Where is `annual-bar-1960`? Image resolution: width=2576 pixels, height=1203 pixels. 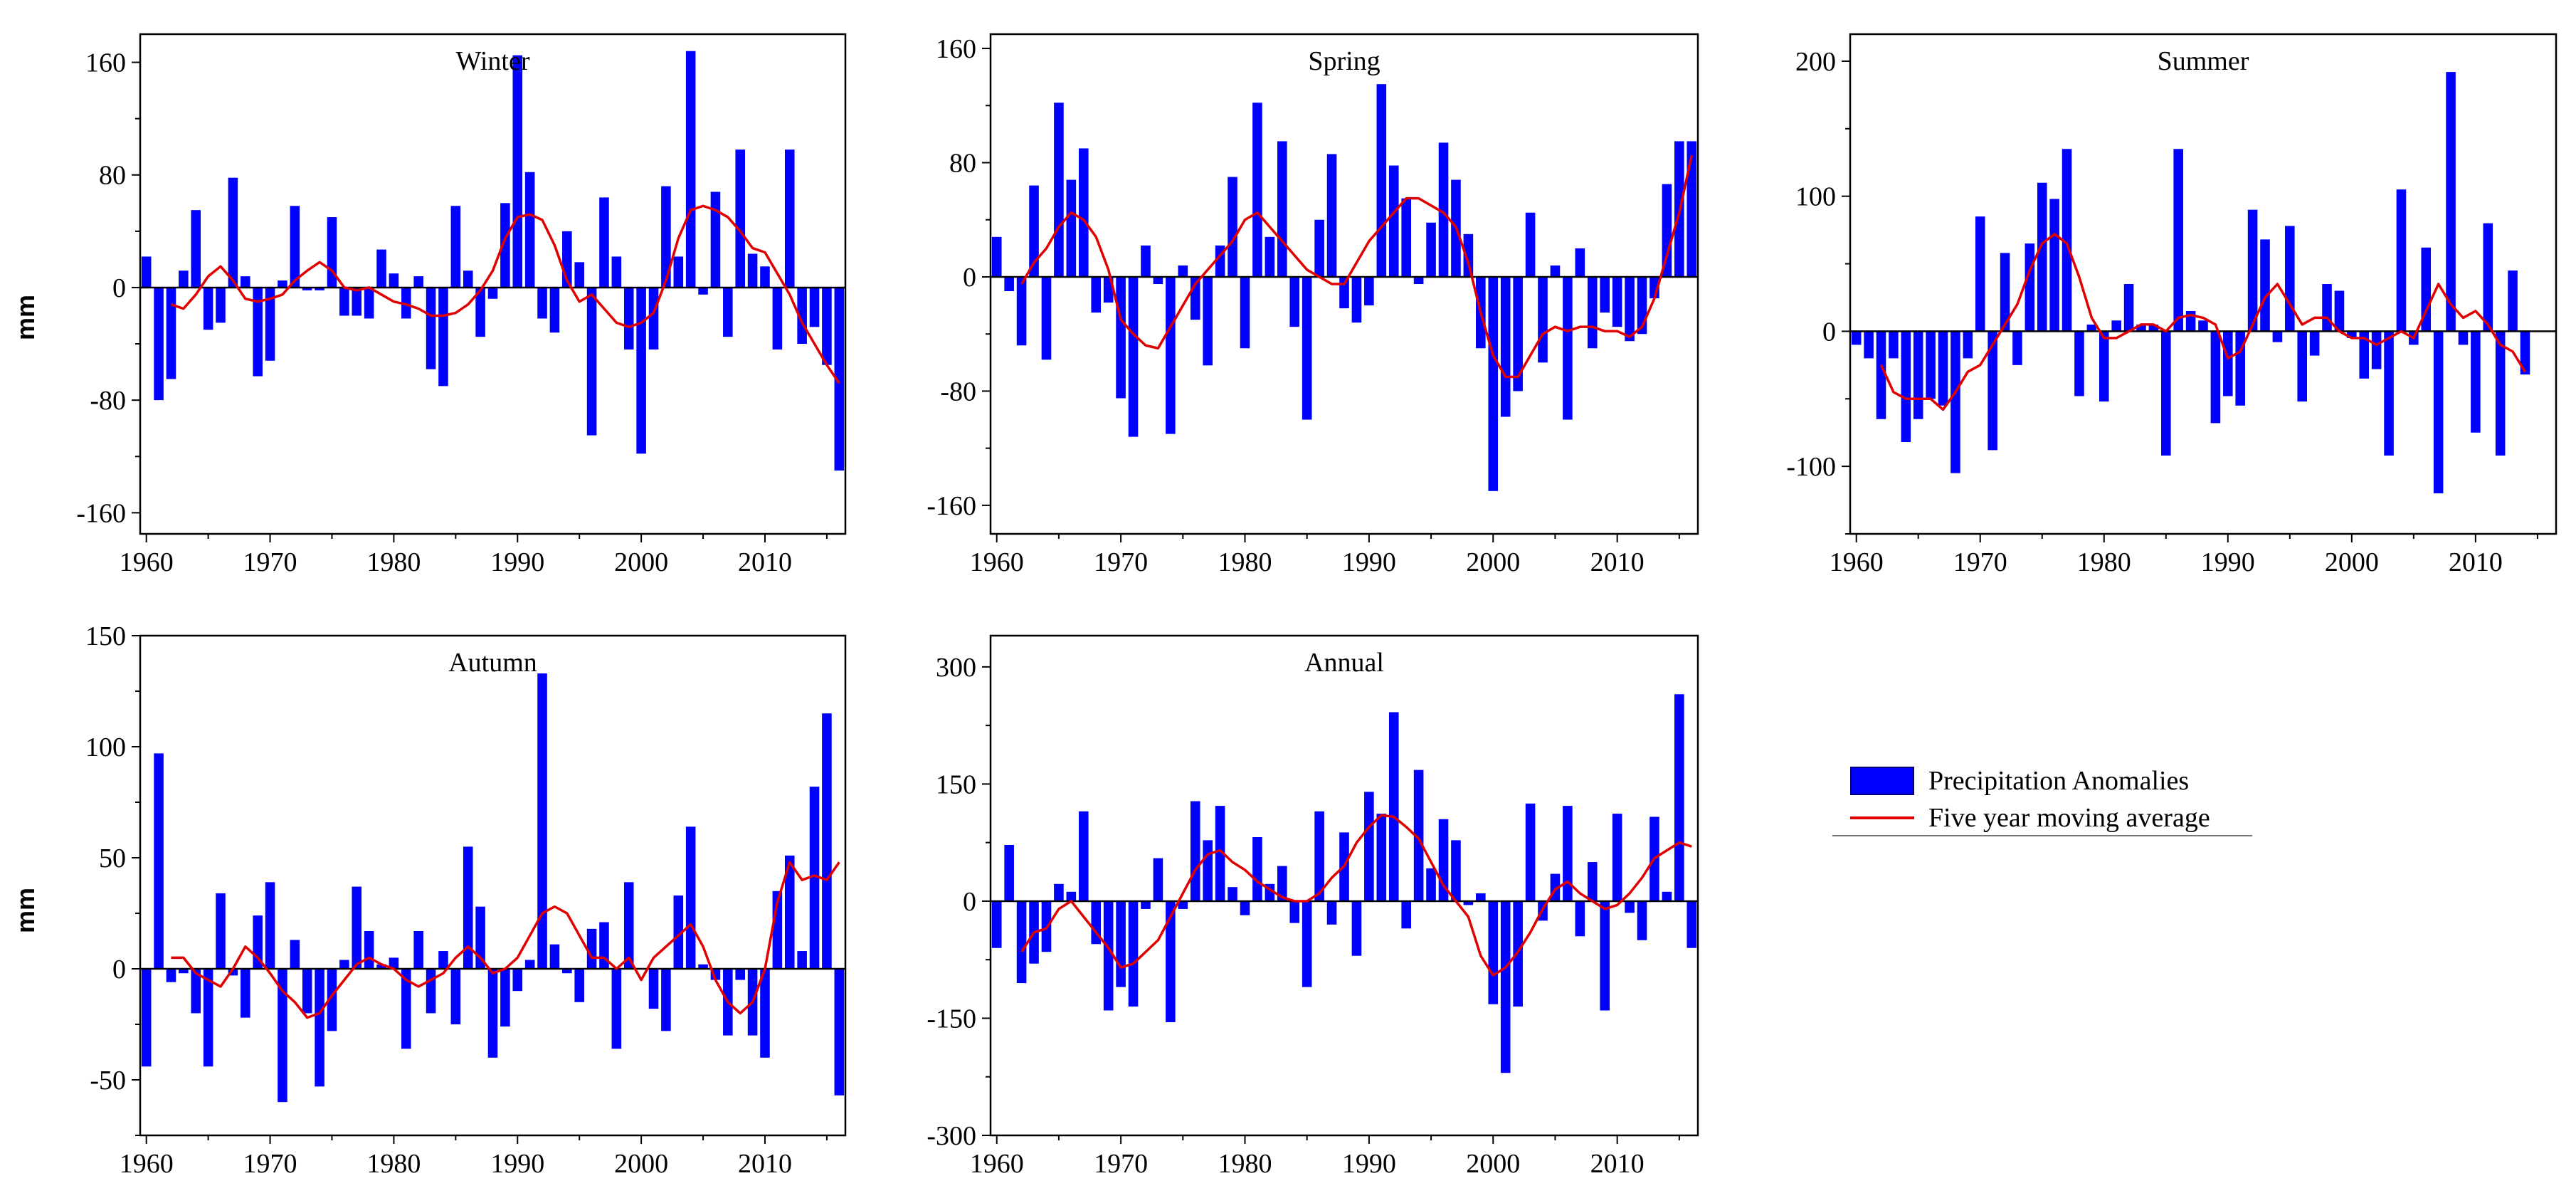 annual-bar-1960 is located at coordinates (997, 924).